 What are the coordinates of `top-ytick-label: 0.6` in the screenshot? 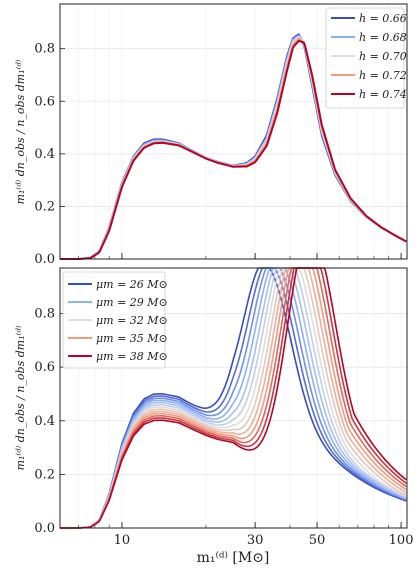 It's located at (44, 101).